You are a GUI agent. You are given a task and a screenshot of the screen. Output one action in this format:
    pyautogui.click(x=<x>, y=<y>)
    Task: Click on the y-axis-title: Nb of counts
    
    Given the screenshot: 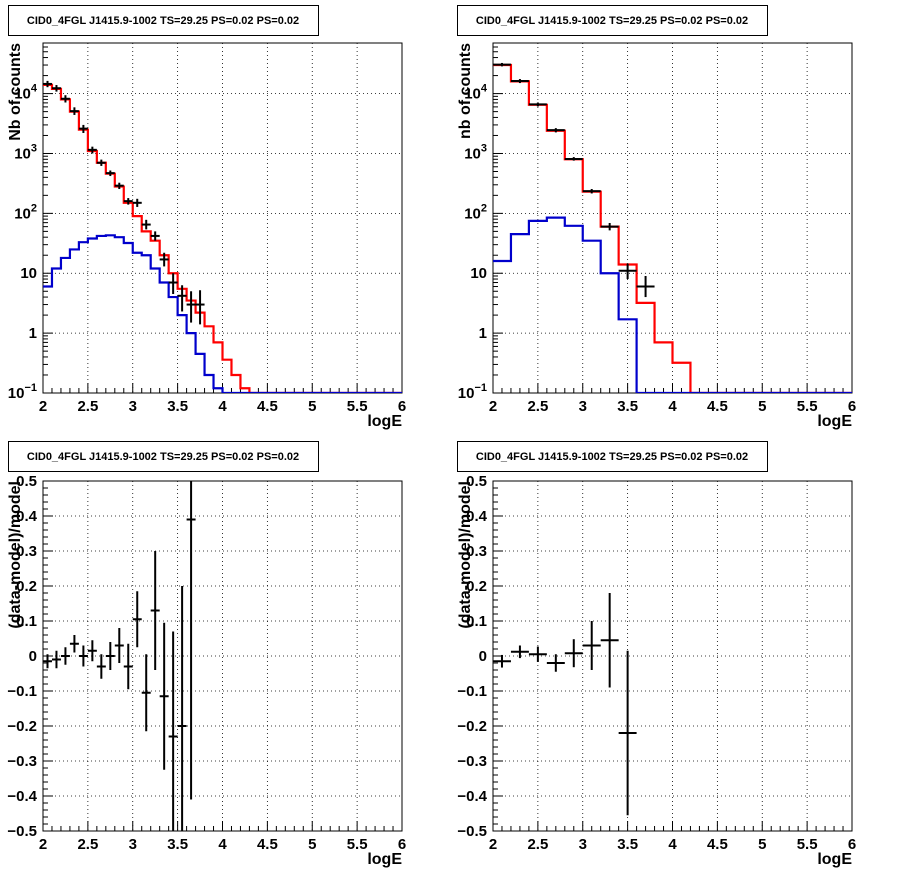 What is the action you would take?
    pyautogui.click(x=15, y=92)
    